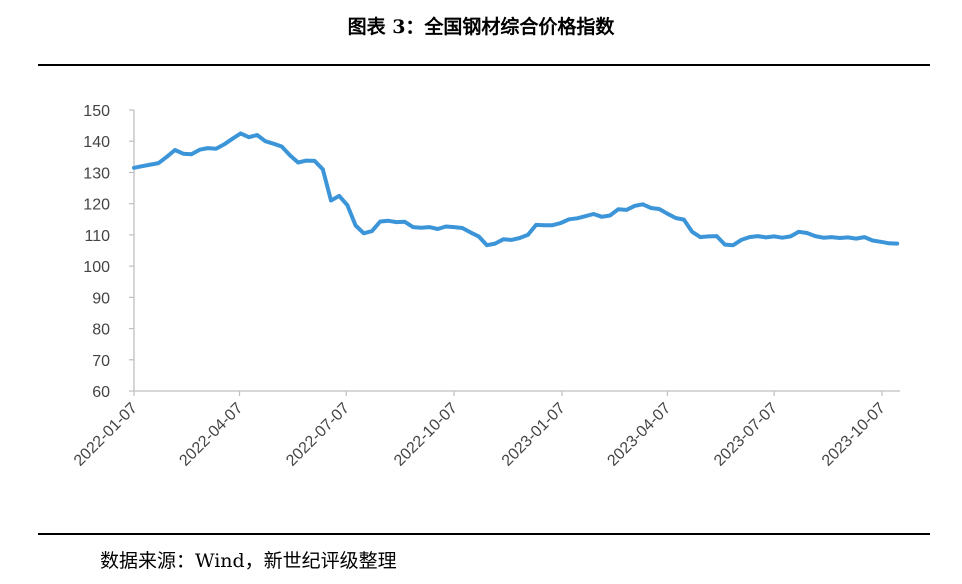 This screenshot has height=584, width=962. I want to click on y-axis: 60 70 80 90 100 110 120 130 140 150, so click(109, 252).